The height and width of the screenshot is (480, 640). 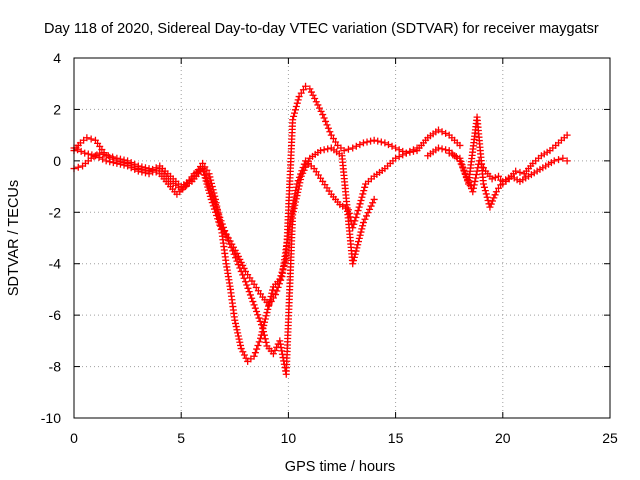 I want to click on y-tick-label: -8, so click(x=55, y=367).